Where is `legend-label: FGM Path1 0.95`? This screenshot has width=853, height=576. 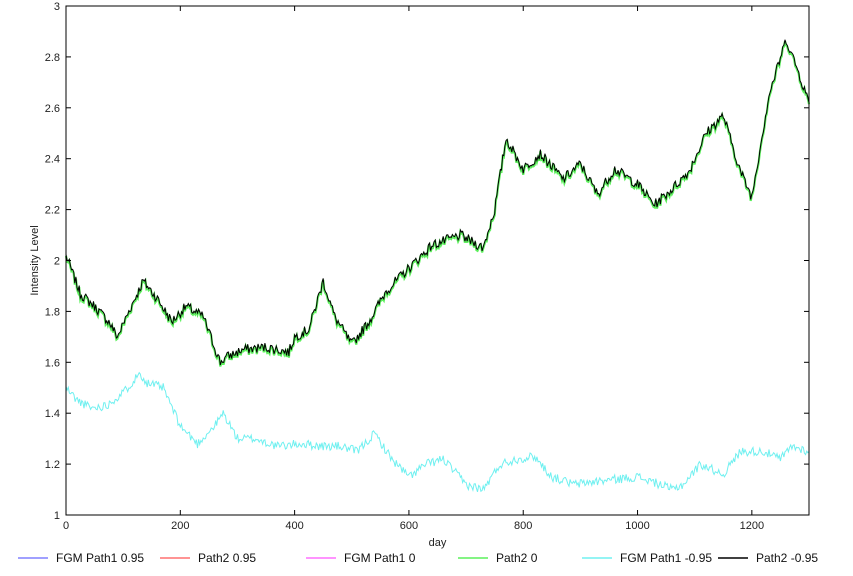 legend-label: FGM Path1 0.95 is located at coordinates (100, 558).